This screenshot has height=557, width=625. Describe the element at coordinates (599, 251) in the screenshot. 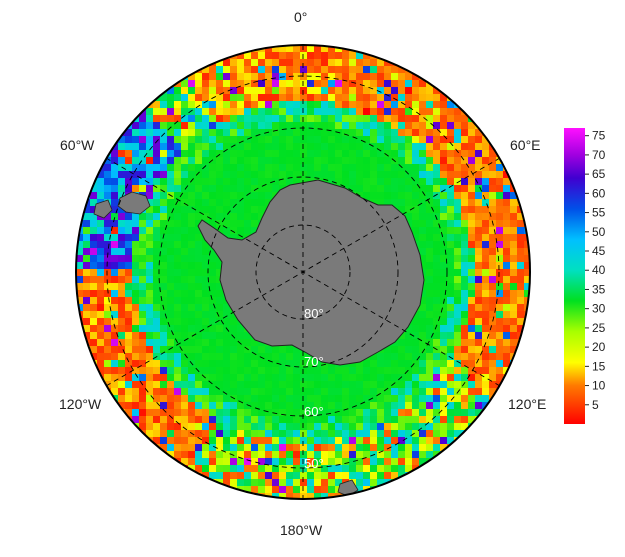

I see `colorbar-tick-label: 45` at that location.